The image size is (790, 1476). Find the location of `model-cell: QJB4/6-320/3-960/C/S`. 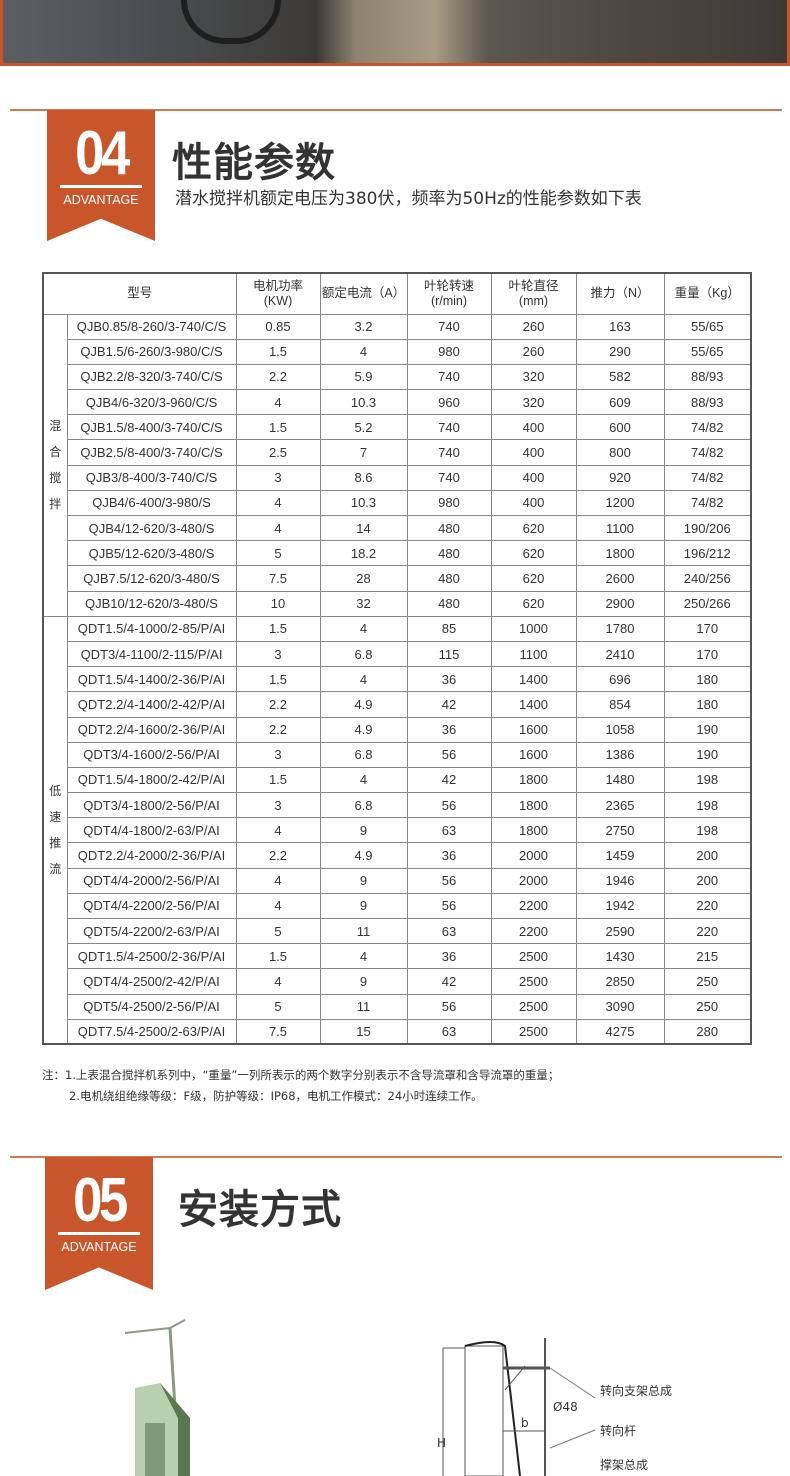

model-cell: QJB4/6-320/3-960/C/S is located at coordinates (151, 402).